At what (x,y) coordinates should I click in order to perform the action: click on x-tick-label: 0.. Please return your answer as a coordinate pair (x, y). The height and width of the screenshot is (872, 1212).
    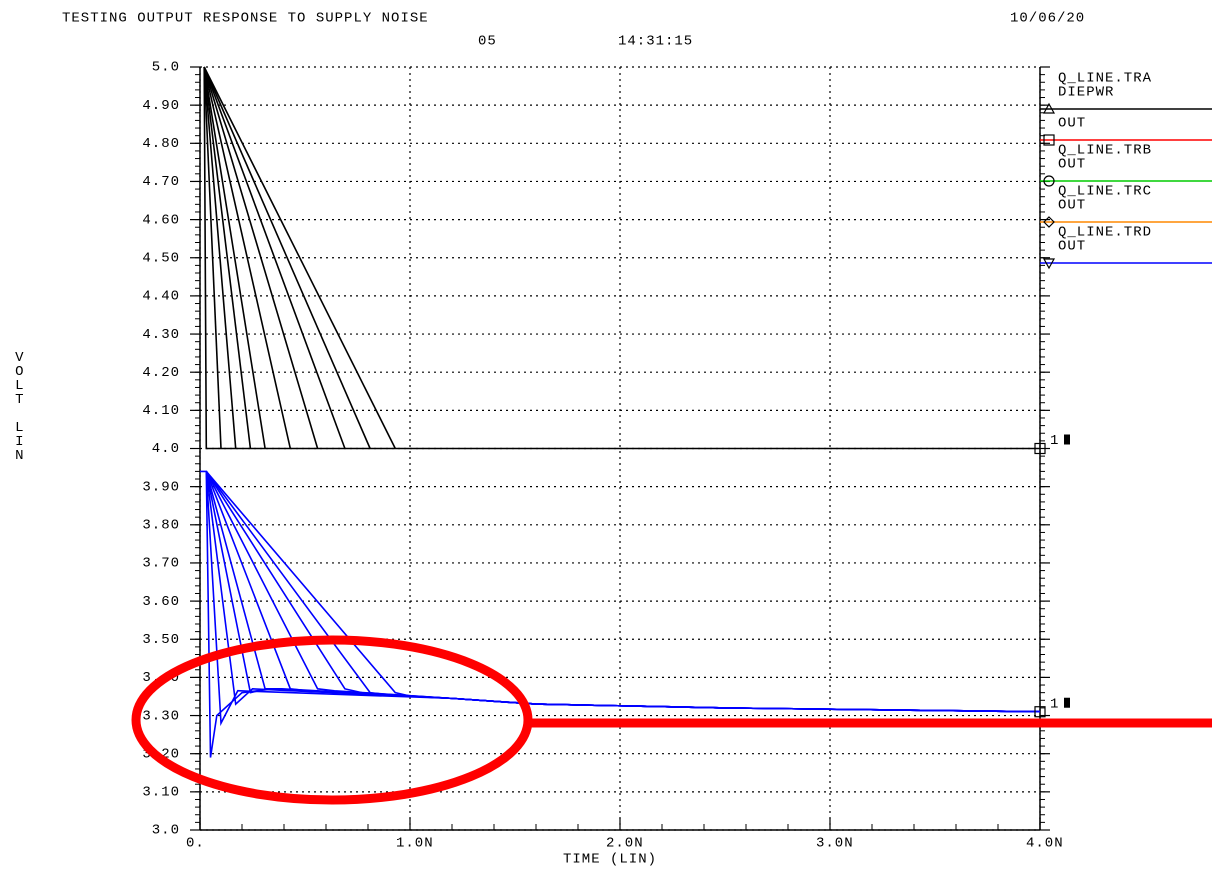
    Looking at the image, I should click on (195, 844).